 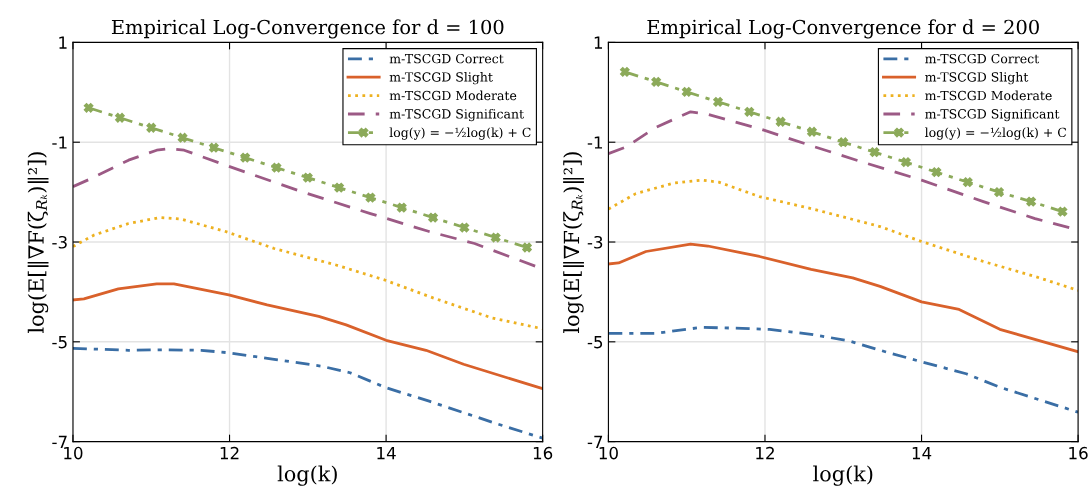 What do you see at coordinates (843, 29) in the screenshot?
I see `chart-title: Empirical Log-Convergence for d = 200` at bounding box center [843, 29].